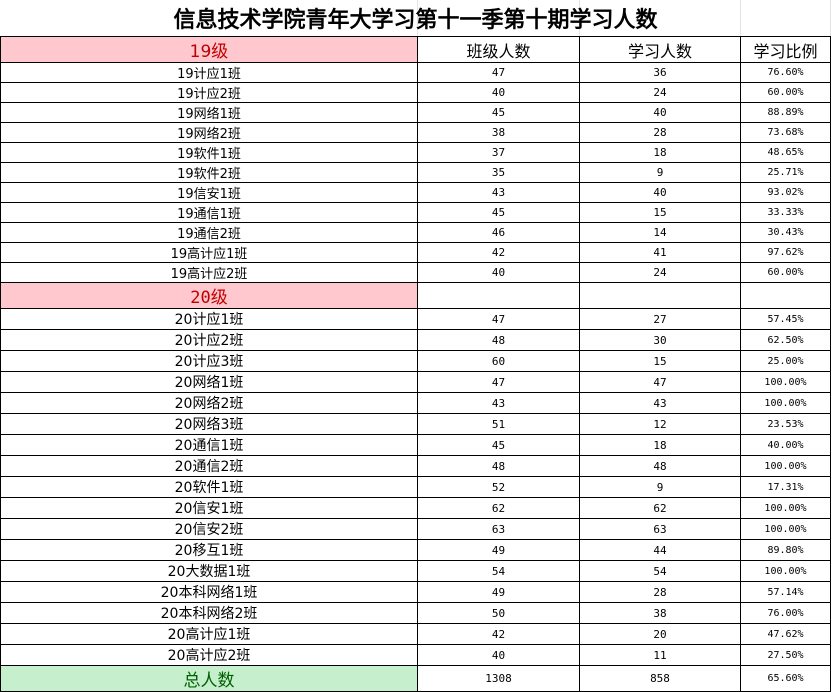  Describe the element at coordinates (209, 49) in the screenshot. I see `grade-19-header: 19级` at that location.